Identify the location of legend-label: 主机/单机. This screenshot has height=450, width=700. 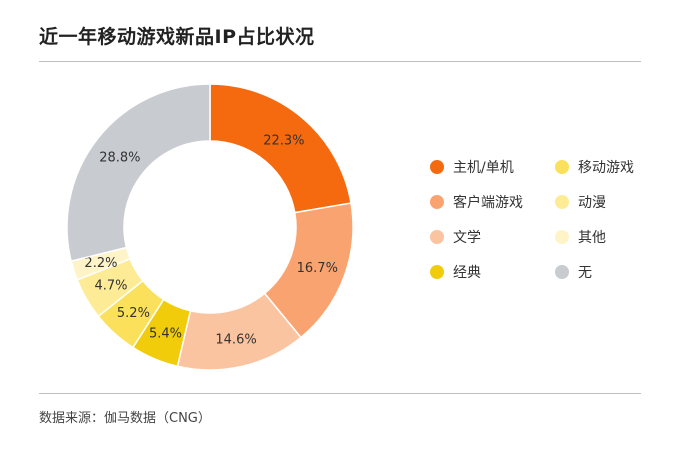
(483, 168).